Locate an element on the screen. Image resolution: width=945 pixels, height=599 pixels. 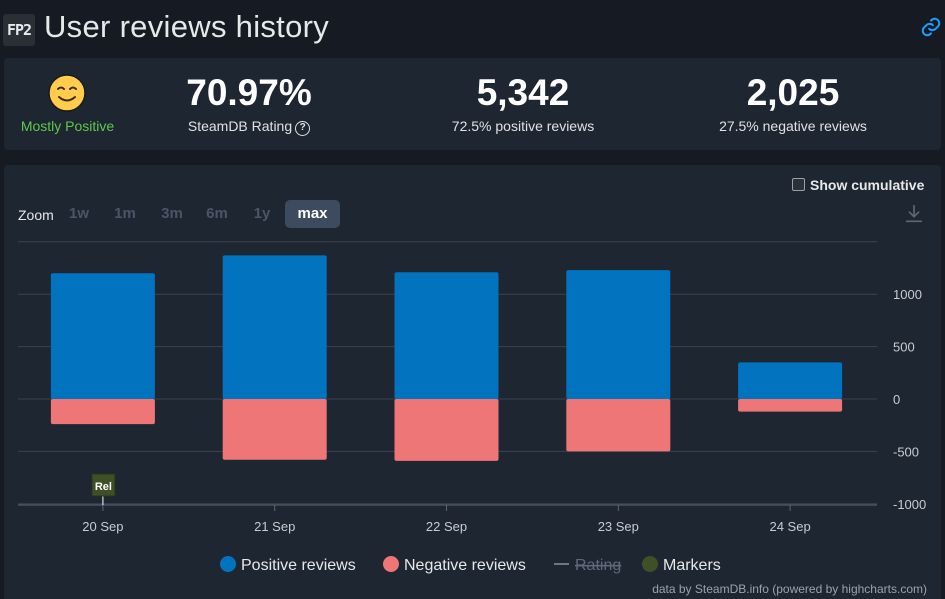
positive-count: 5,342 is located at coordinates (523, 92).